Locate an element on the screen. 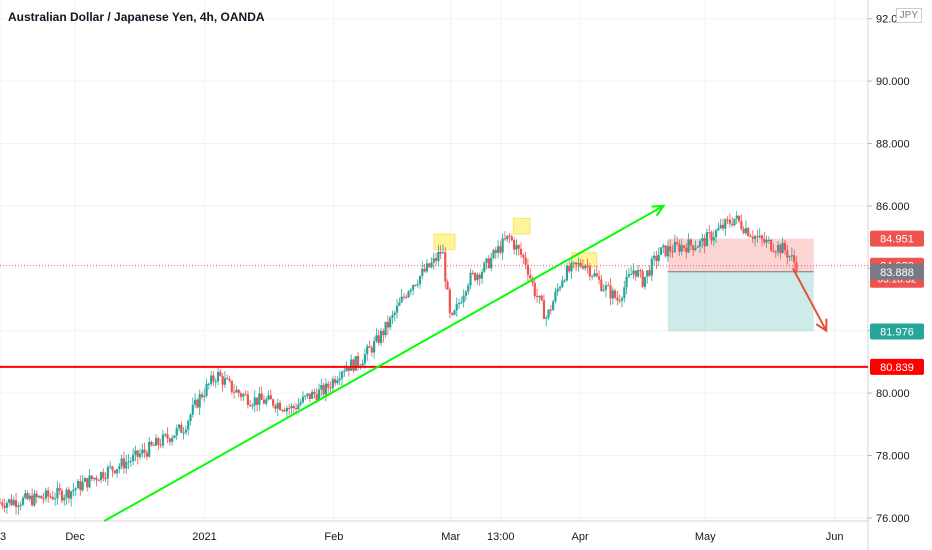 The width and height of the screenshot is (932, 550). x-tick-label: May is located at coordinates (705, 537).